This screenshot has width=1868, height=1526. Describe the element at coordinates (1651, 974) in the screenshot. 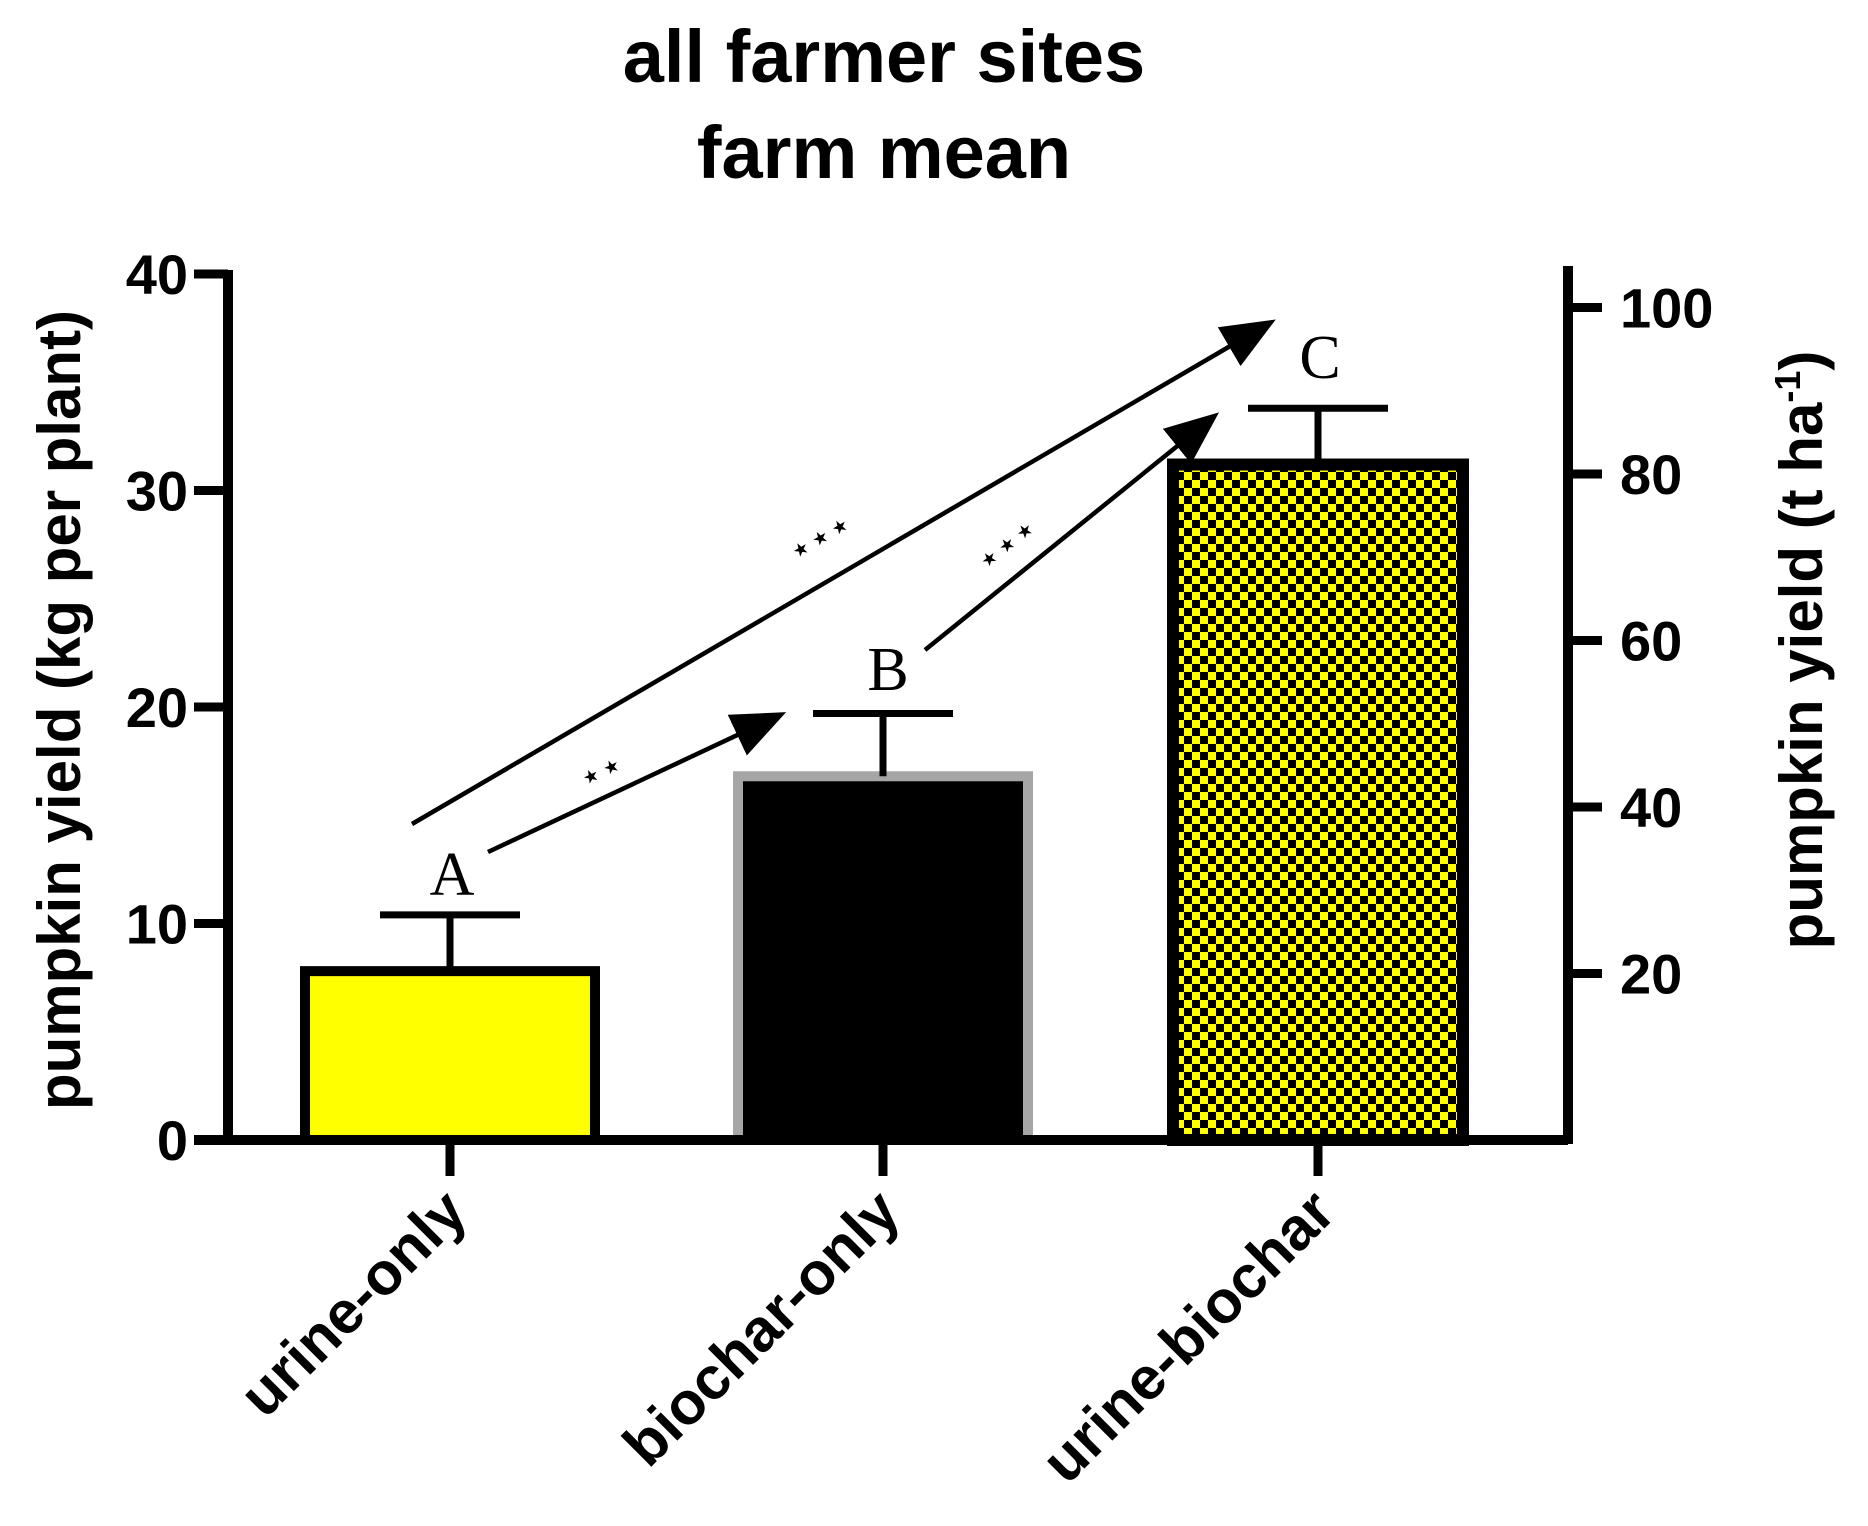

I see `y-tick-label-right-20: 20` at that location.